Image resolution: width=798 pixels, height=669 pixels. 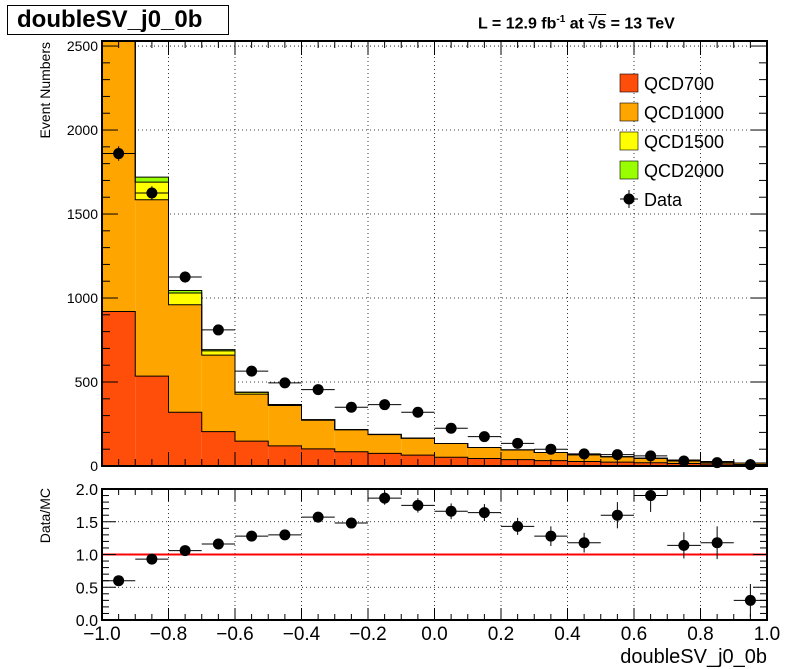 What do you see at coordinates (767, 634) in the screenshot?
I see `x-tick-label: 1.0` at bounding box center [767, 634].